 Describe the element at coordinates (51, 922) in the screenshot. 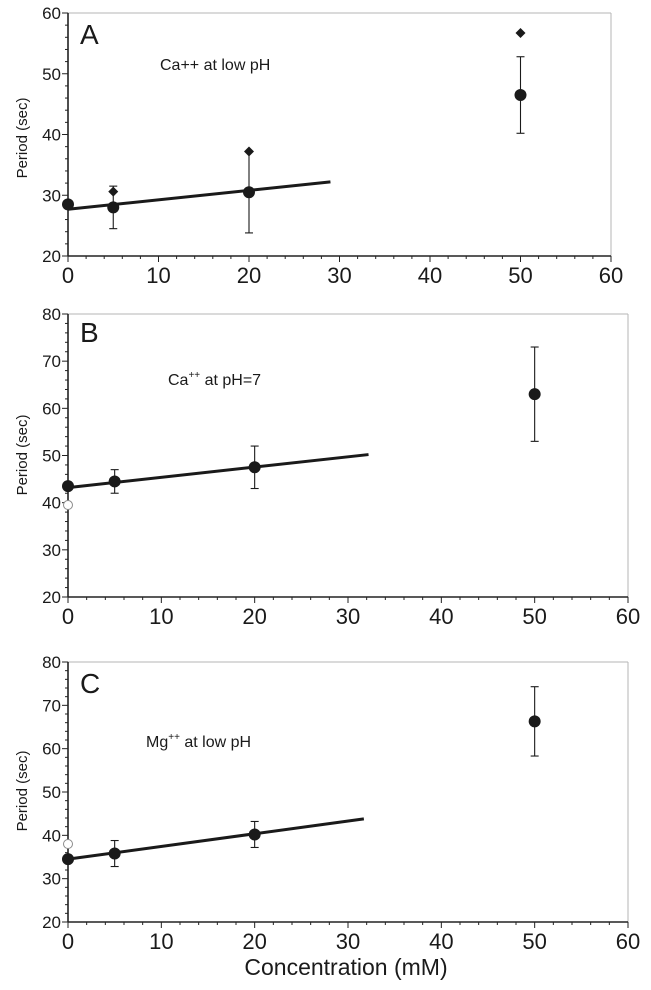

I see `panel-c-y-tick-label: 20` at that location.